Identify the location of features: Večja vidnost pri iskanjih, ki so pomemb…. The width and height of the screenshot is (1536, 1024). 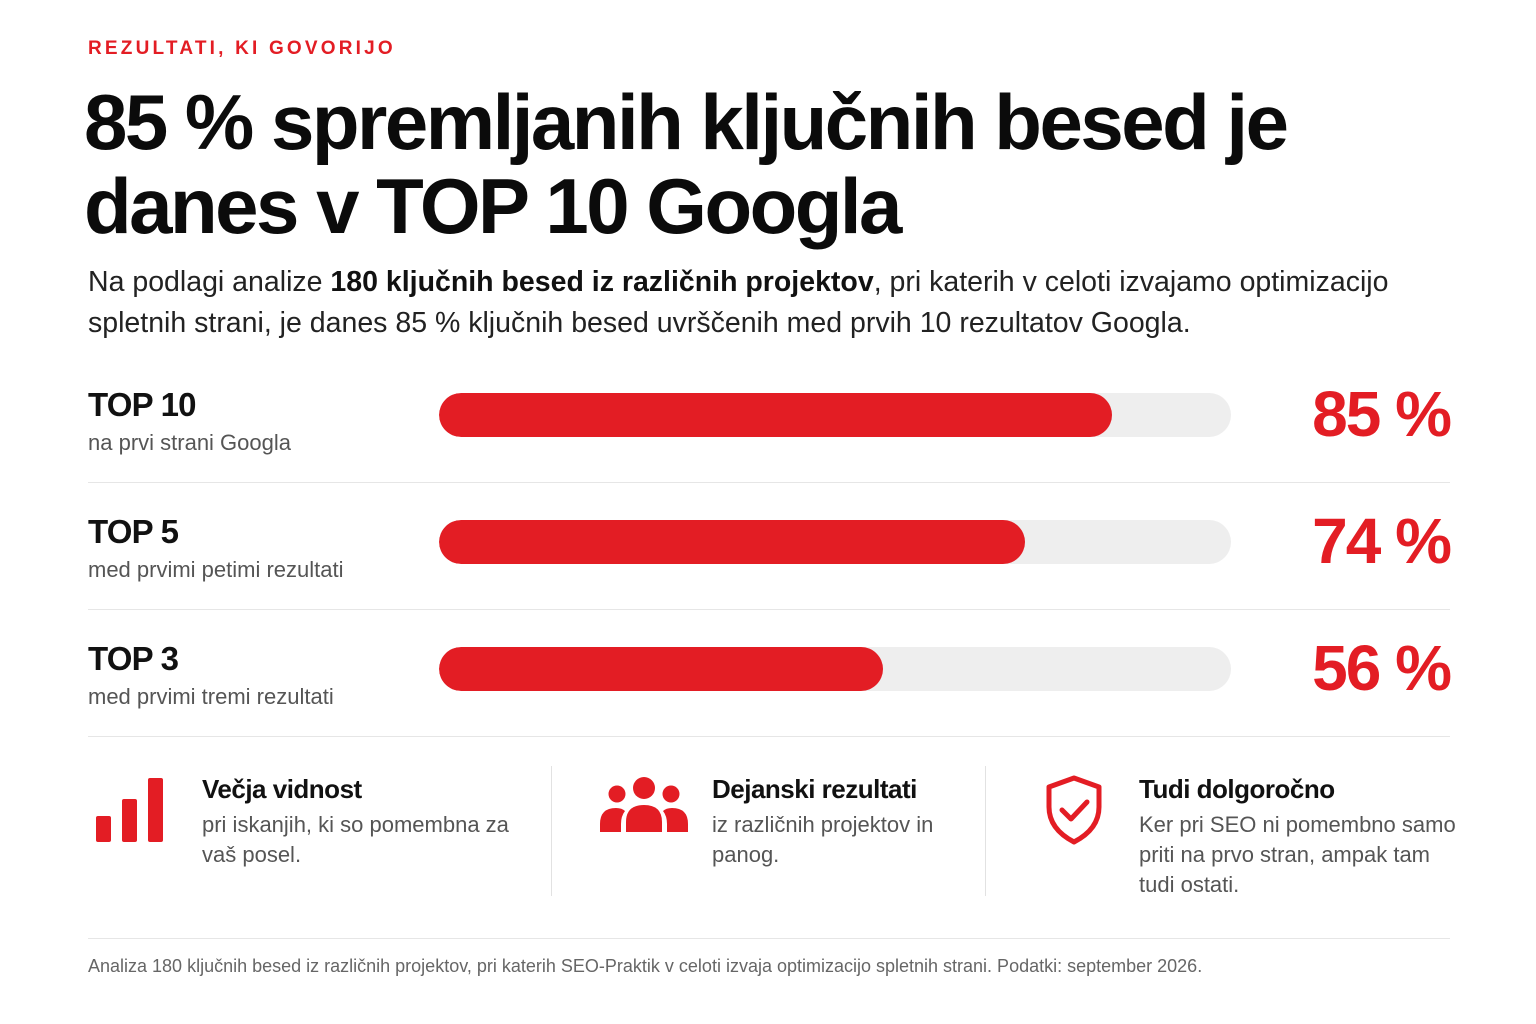
(778, 831).